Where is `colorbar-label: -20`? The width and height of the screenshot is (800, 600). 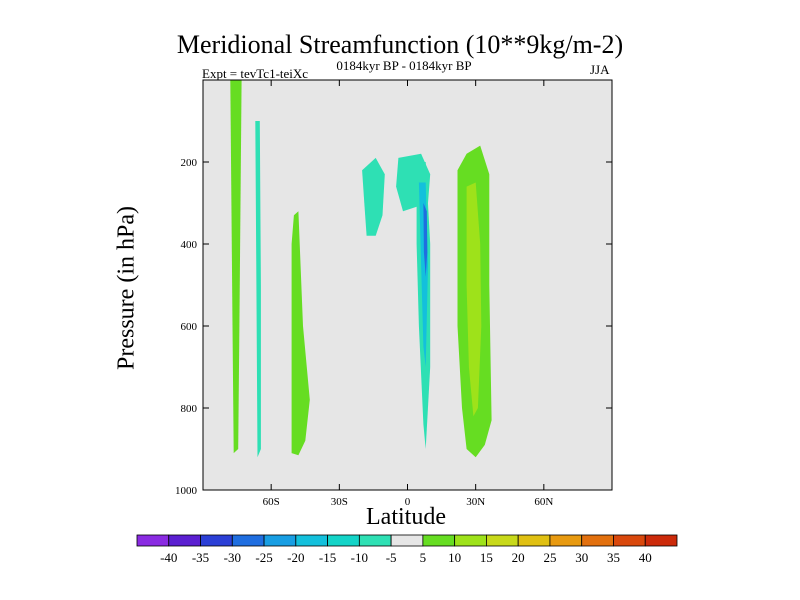
colorbar-label: -20 is located at coordinates (295, 557).